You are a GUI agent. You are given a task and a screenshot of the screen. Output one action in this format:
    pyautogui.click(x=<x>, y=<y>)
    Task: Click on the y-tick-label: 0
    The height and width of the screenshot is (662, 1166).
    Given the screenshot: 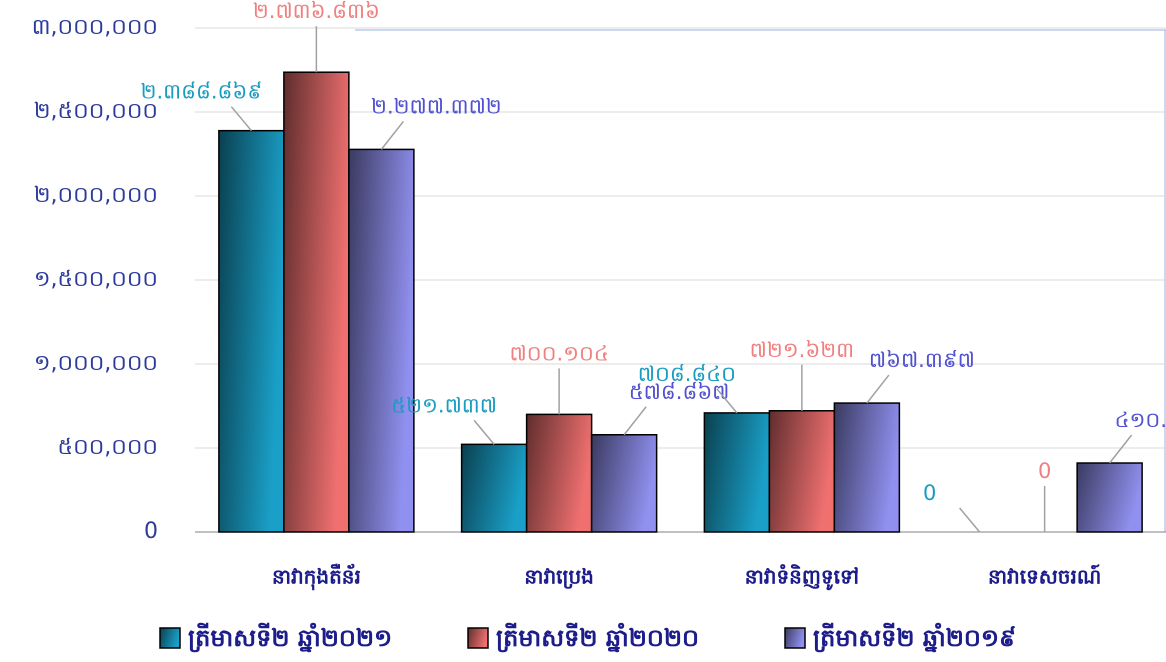 What is the action you would take?
    pyautogui.click(x=151, y=531)
    